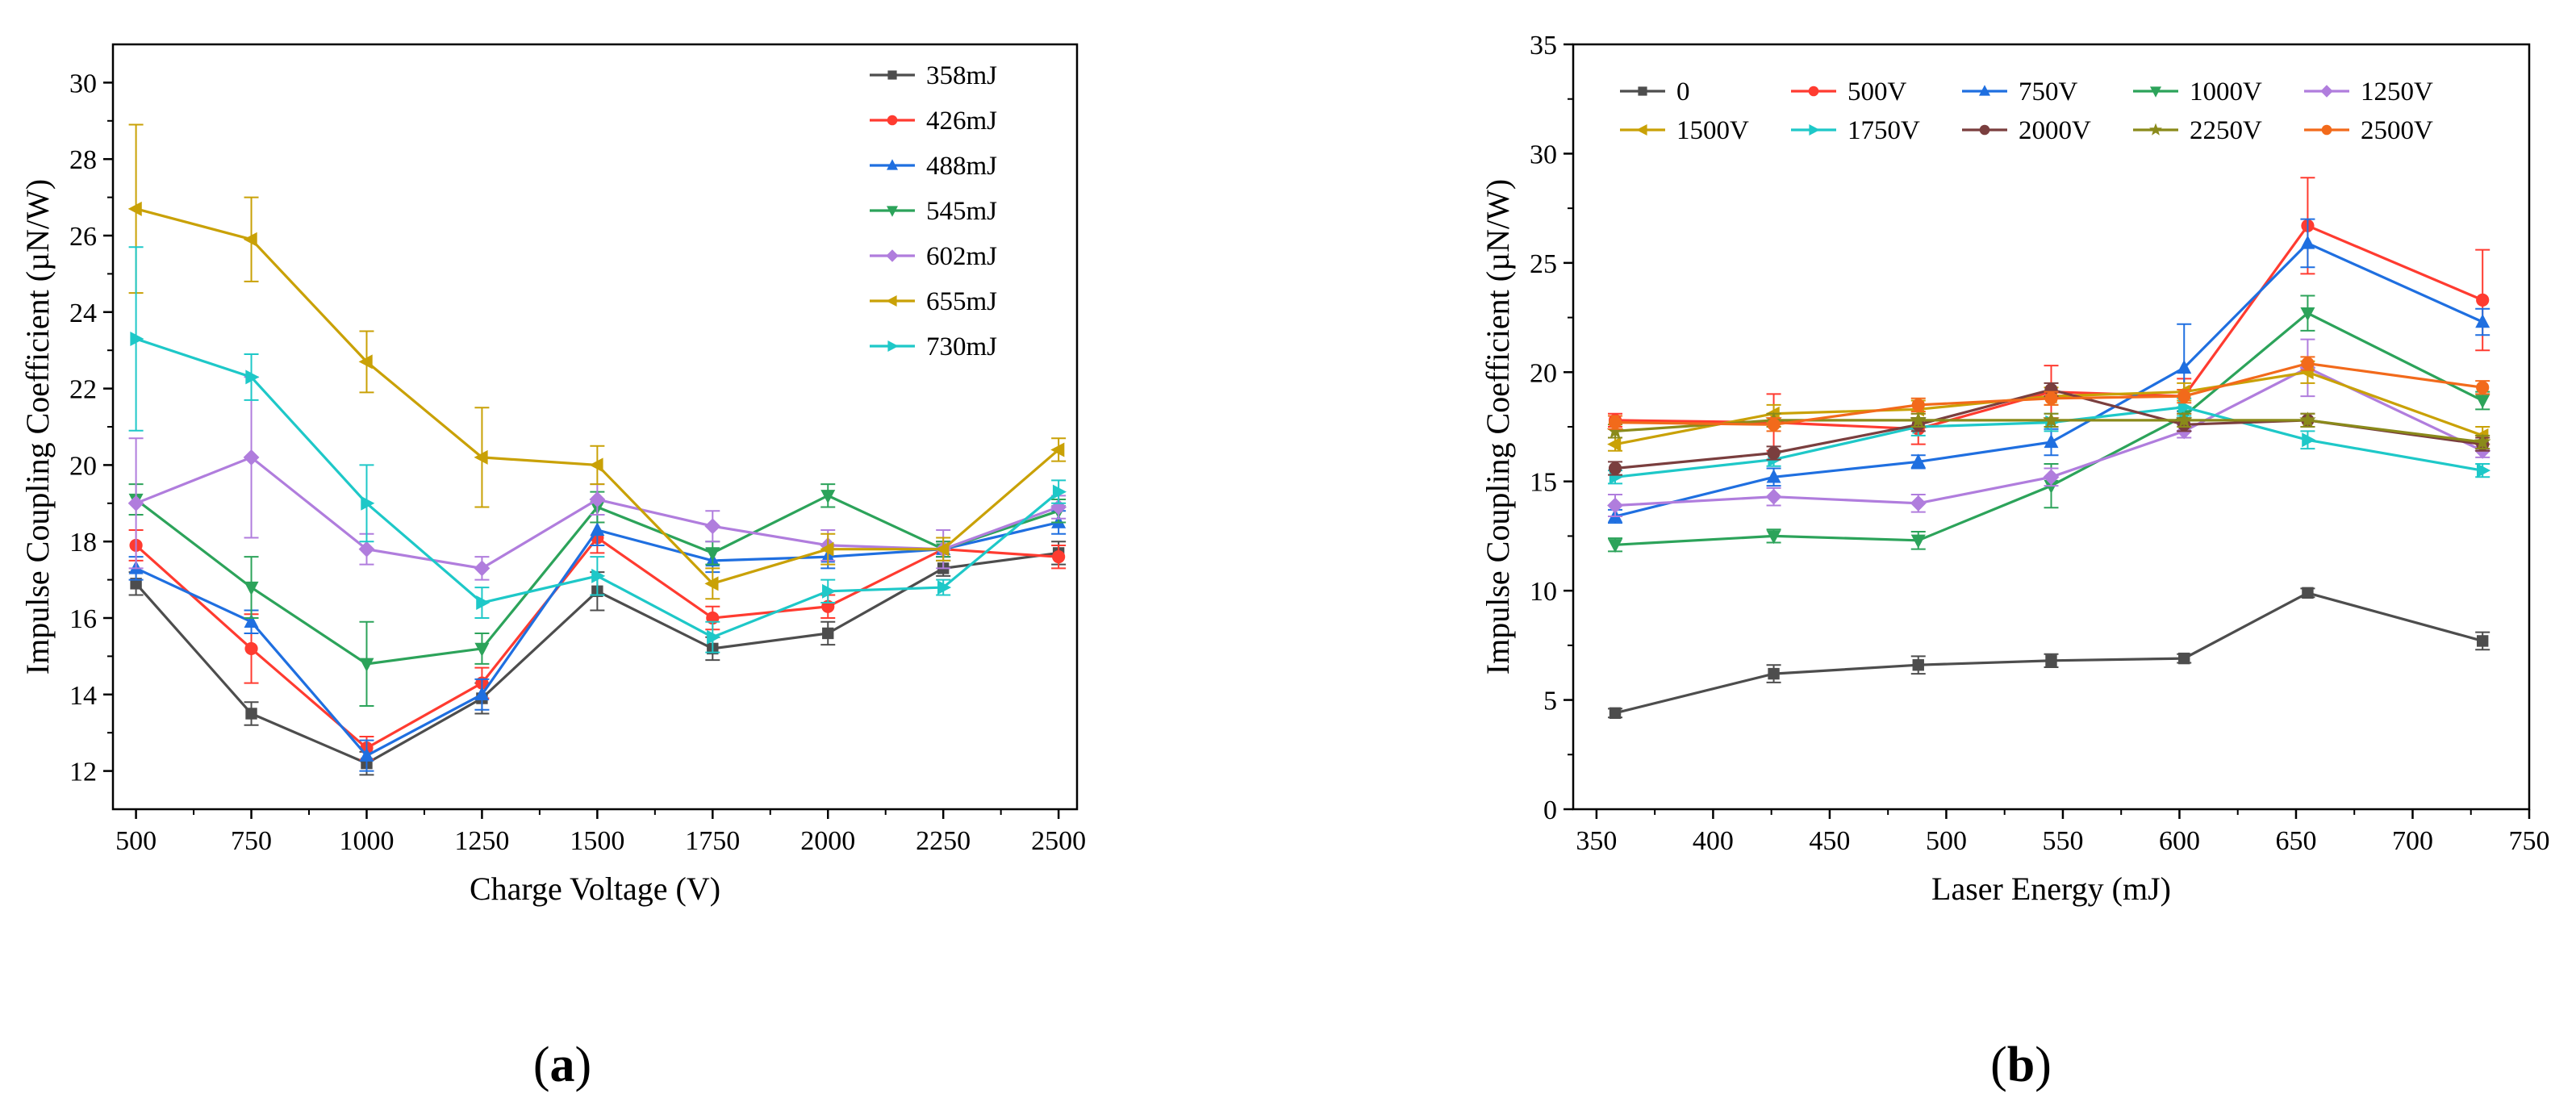  I want to click on legend-label: 655mJ, so click(961, 301).